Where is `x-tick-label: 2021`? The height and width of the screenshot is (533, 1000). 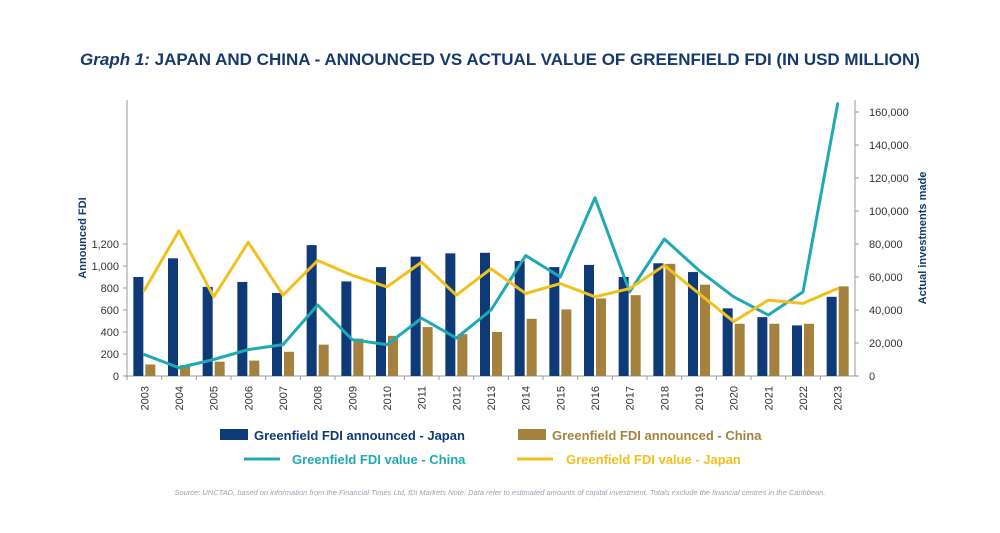 x-tick-label: 2021 is located at coordinates (769, 398).